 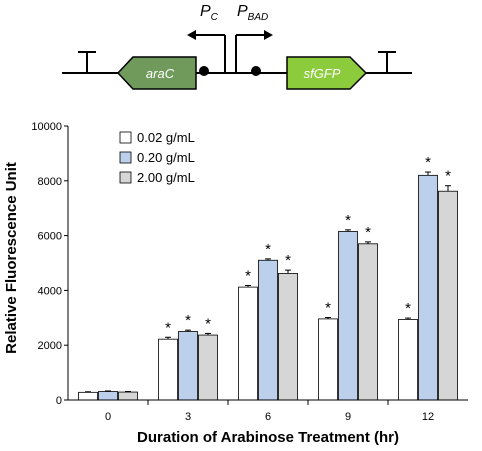 I want to click on operator-right-icon, so click(x=256, y=71).